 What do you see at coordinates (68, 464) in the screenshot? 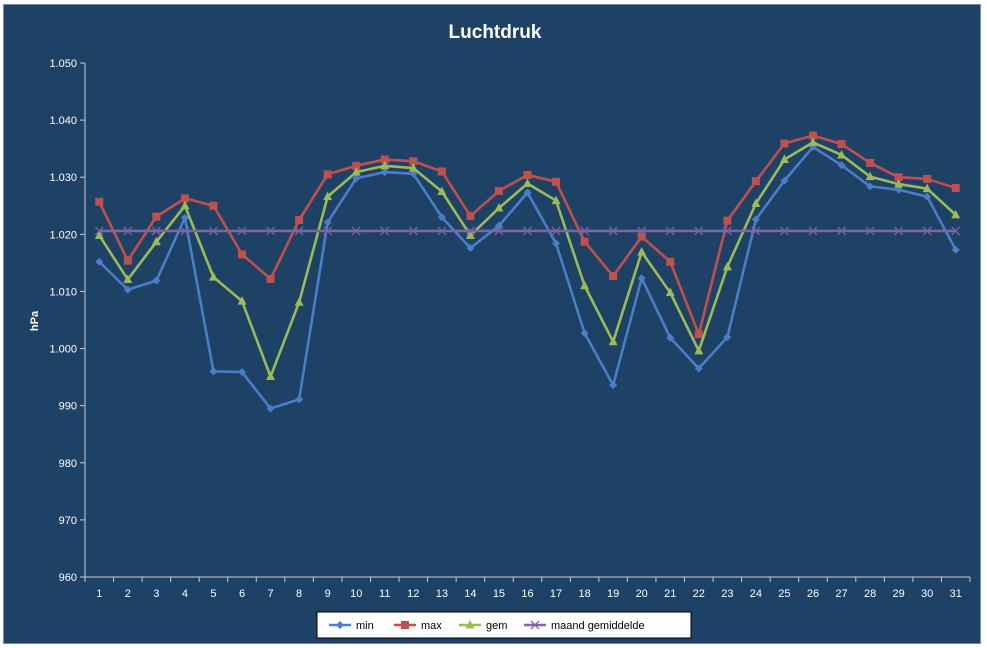
I see `y-tick-label: 980` at bounding box center [68, 464].